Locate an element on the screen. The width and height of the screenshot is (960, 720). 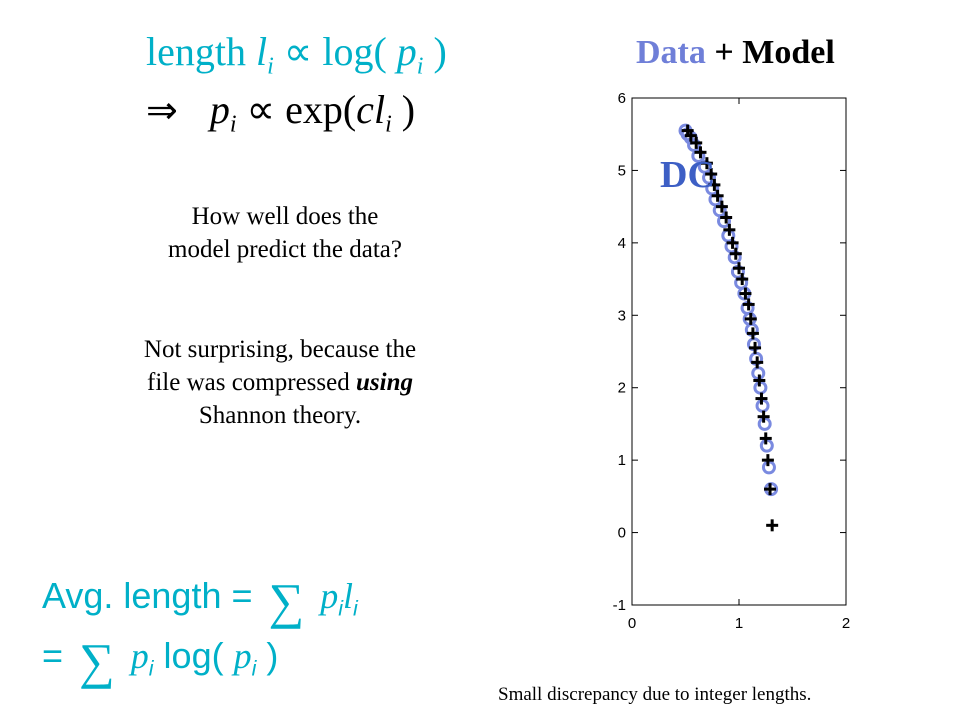
y-tick-label: 6 is located at coordinates (622, 98).